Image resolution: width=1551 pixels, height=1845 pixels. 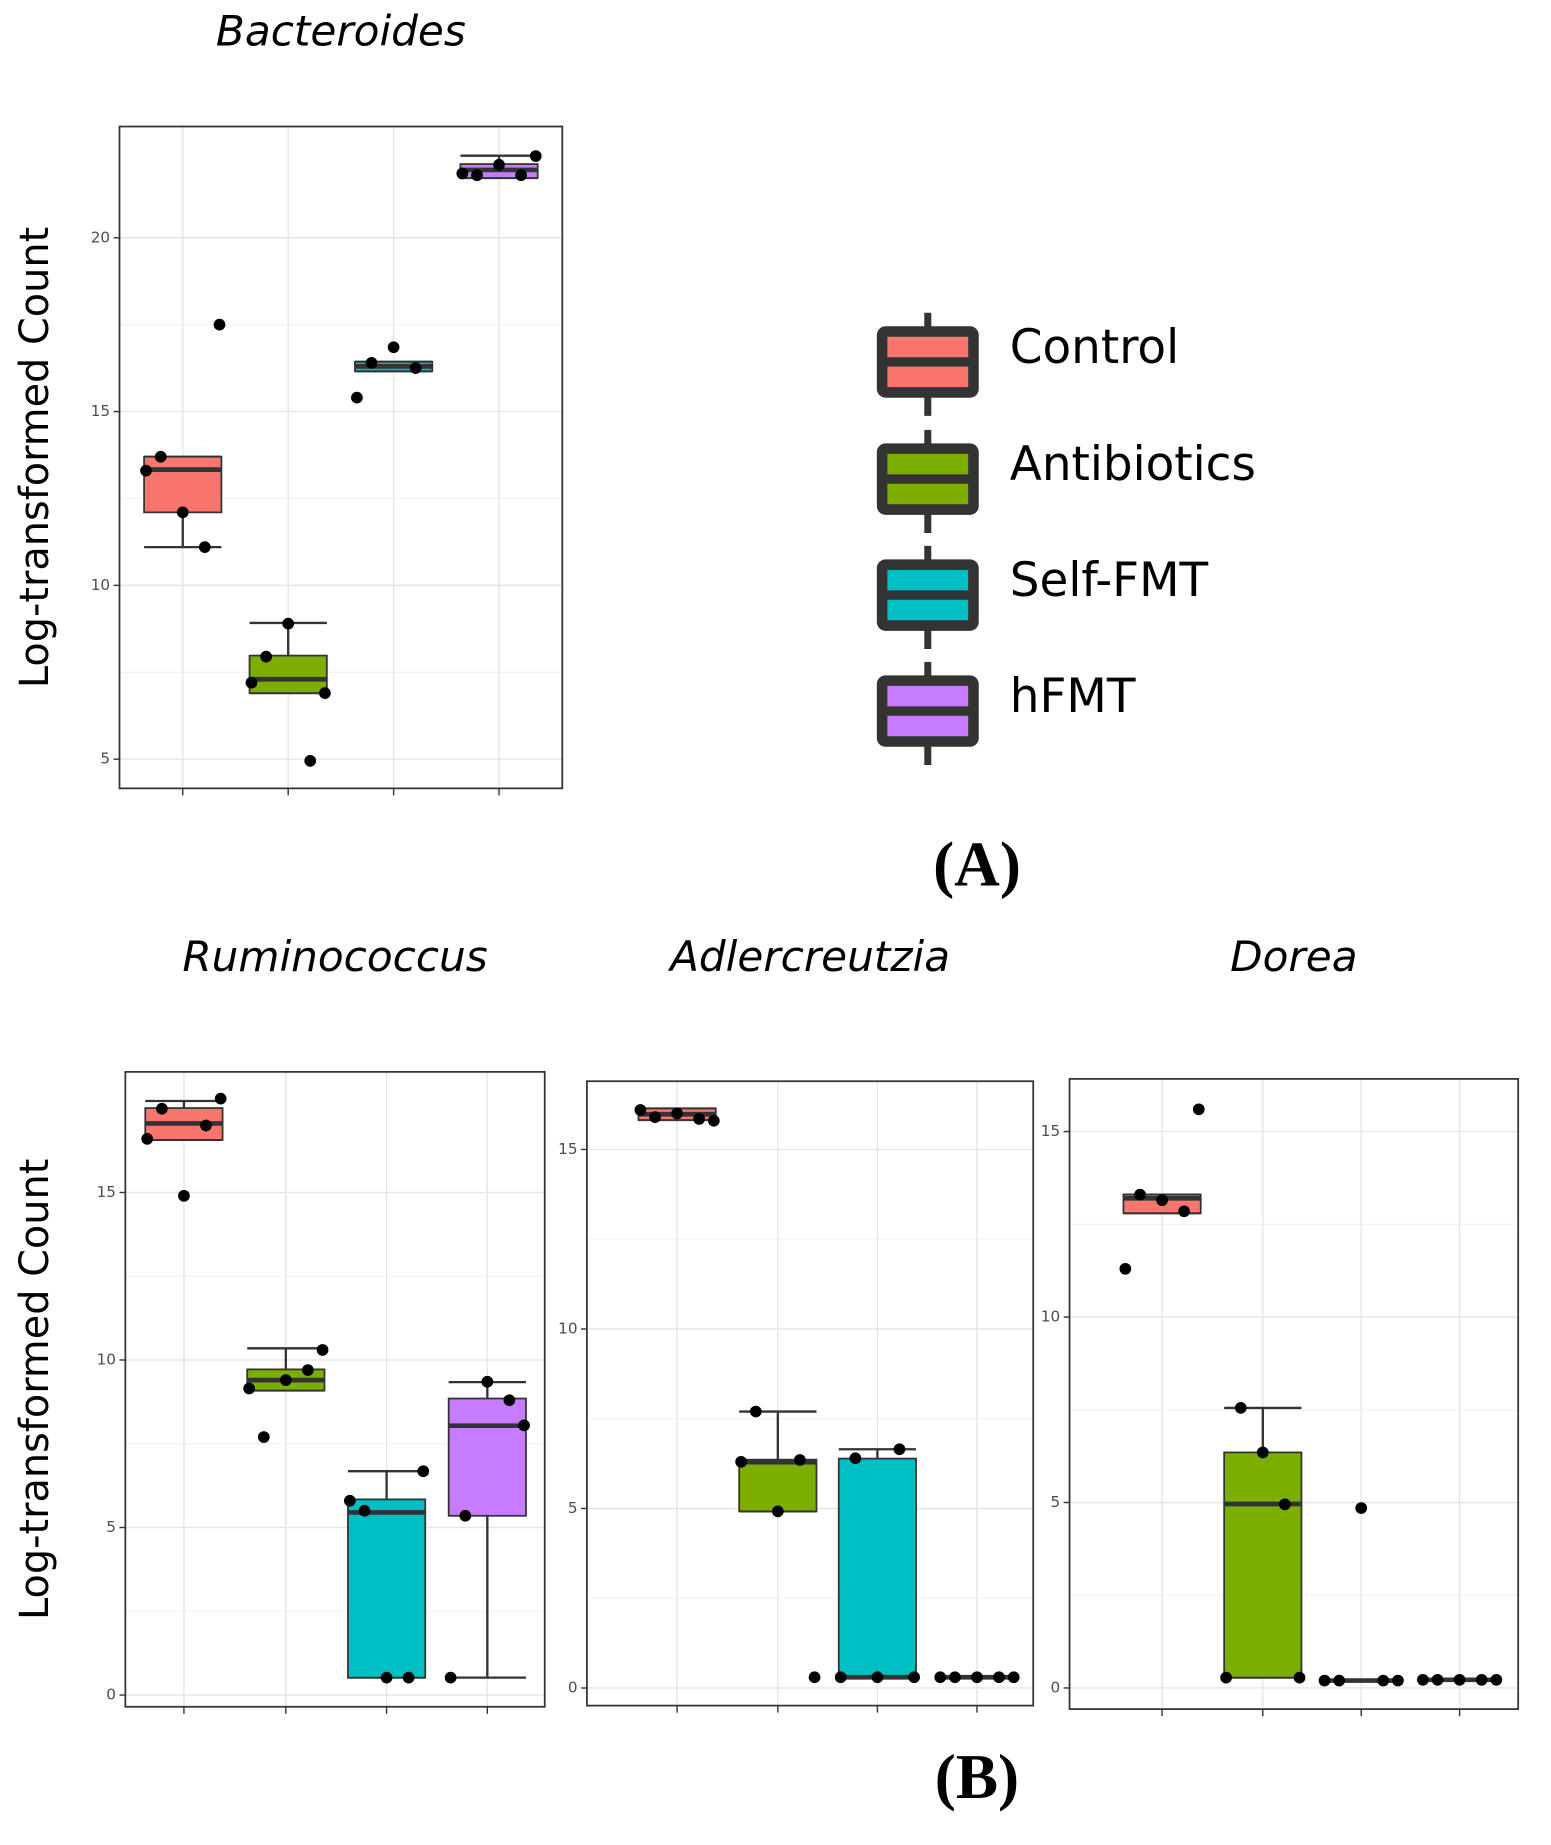 I want to click on chart-title: Ruminococcus, so click(x=334, y=956).